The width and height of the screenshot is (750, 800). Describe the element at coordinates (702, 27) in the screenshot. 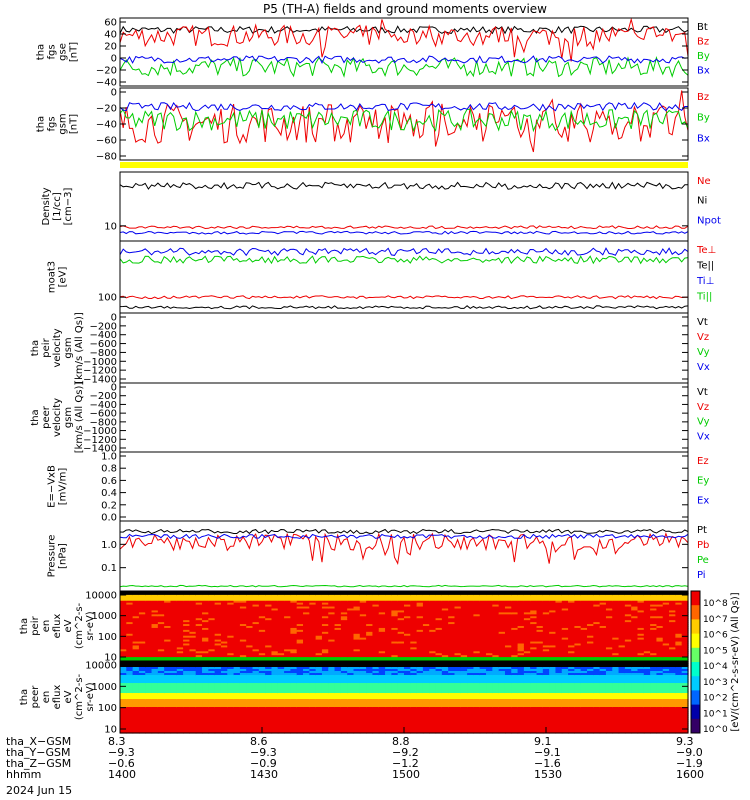

I see `legend-entry-Bt: Bt` at that location.